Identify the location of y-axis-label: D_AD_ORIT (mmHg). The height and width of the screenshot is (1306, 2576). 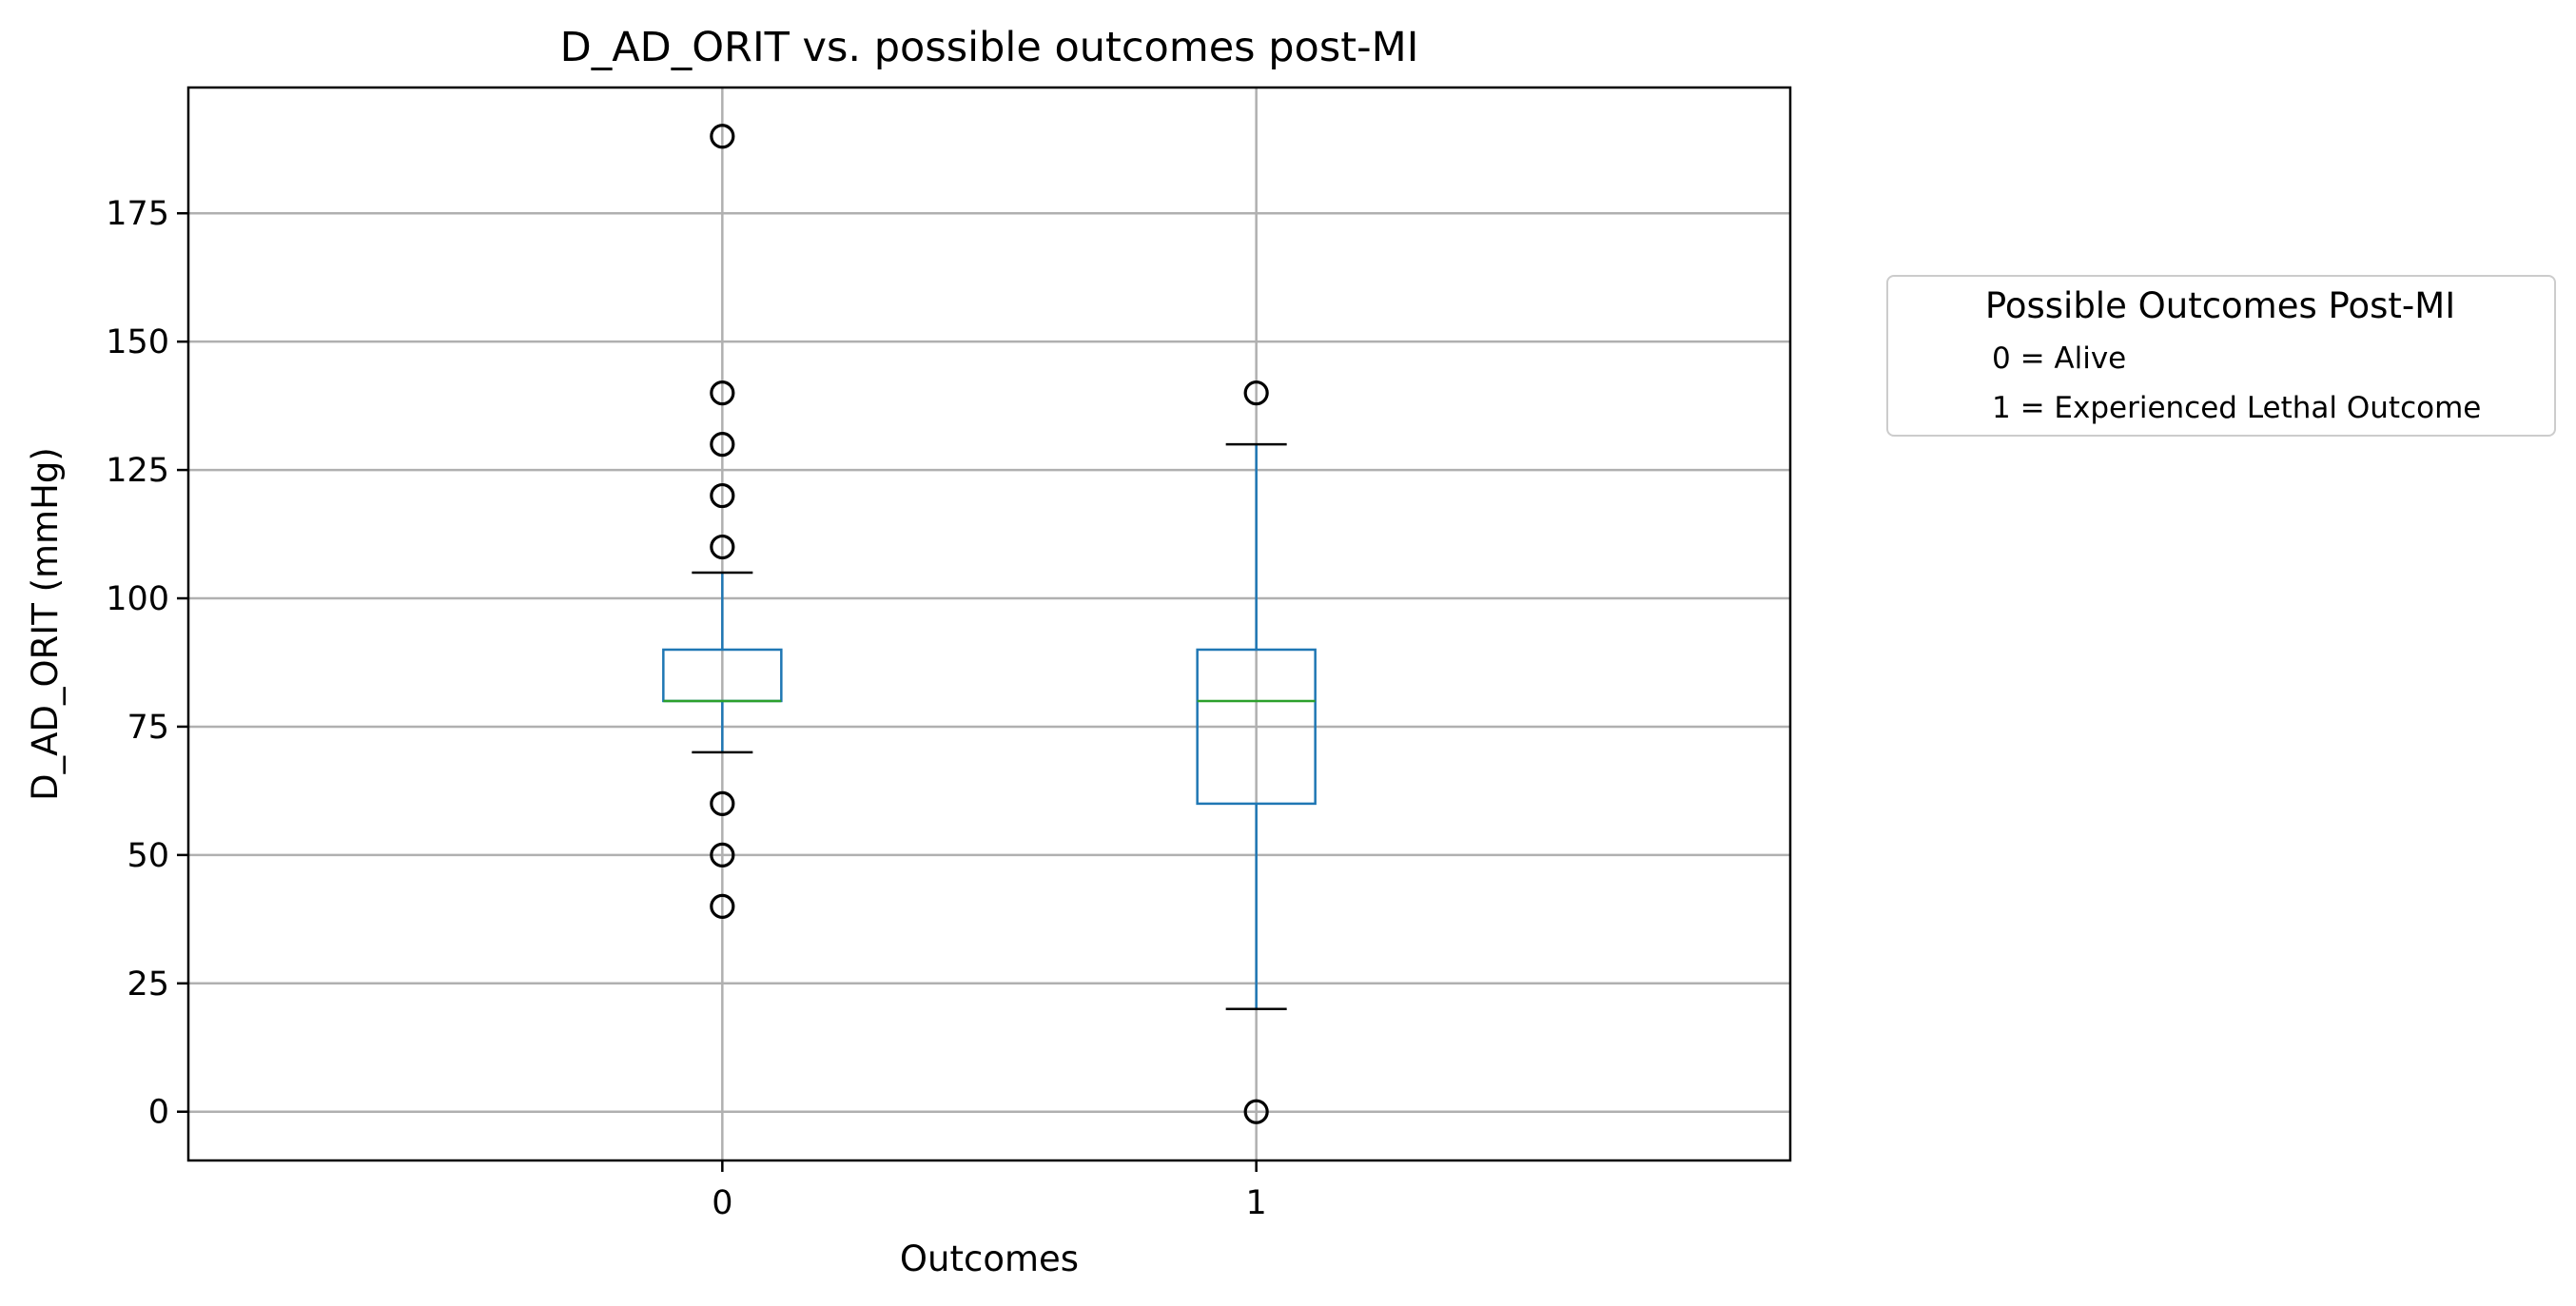
(46, 624).